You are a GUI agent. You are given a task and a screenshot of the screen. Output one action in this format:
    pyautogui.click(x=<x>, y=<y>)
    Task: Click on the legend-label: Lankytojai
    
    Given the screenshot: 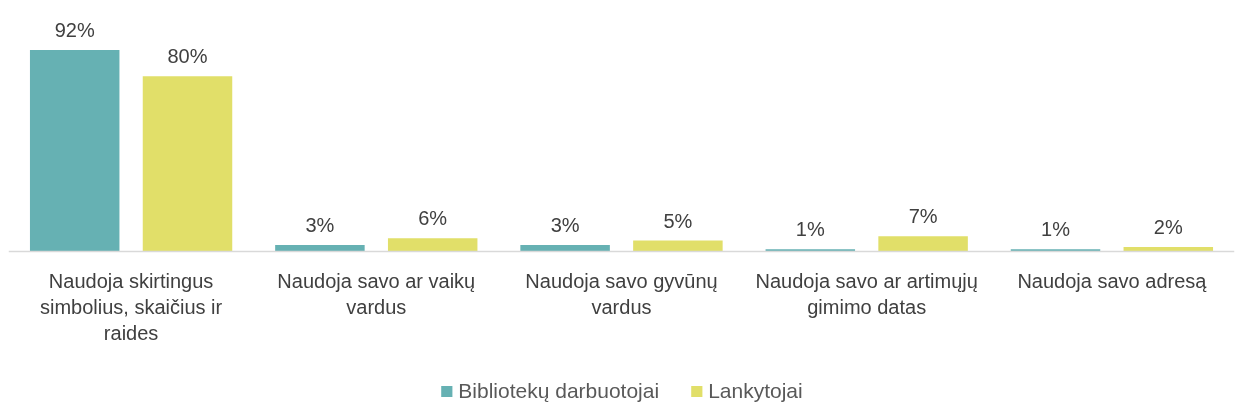 What is the action you would take?
    pyautogui.click(x=755, y=391)
    